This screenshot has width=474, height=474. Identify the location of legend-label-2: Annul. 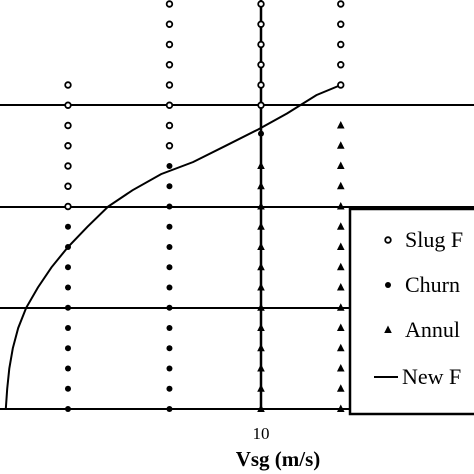
(432, 329).